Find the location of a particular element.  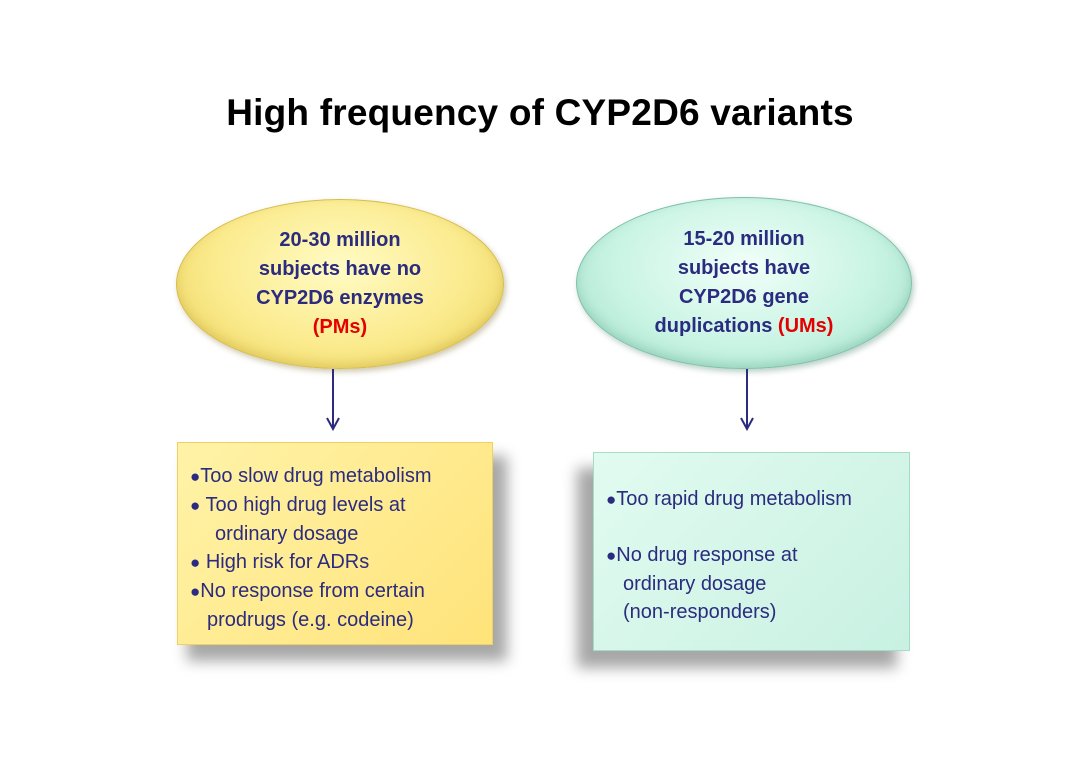

list-item-text: Too slow drug metabolism is located at coordinates (316, 476).